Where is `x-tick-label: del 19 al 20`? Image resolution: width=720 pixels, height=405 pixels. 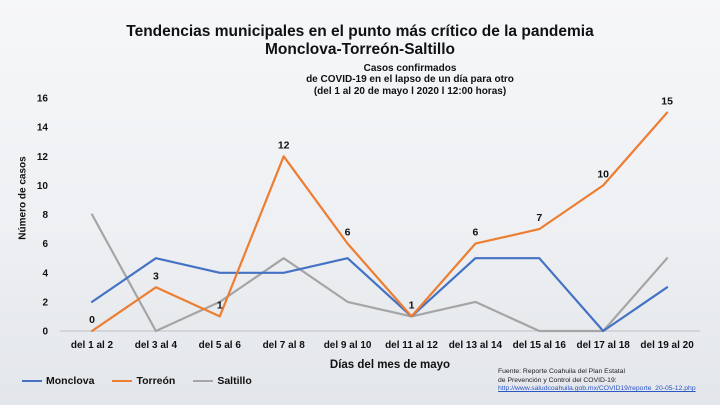 x-tick-label: del 19 al 20 is located at coordinates (667, 345).